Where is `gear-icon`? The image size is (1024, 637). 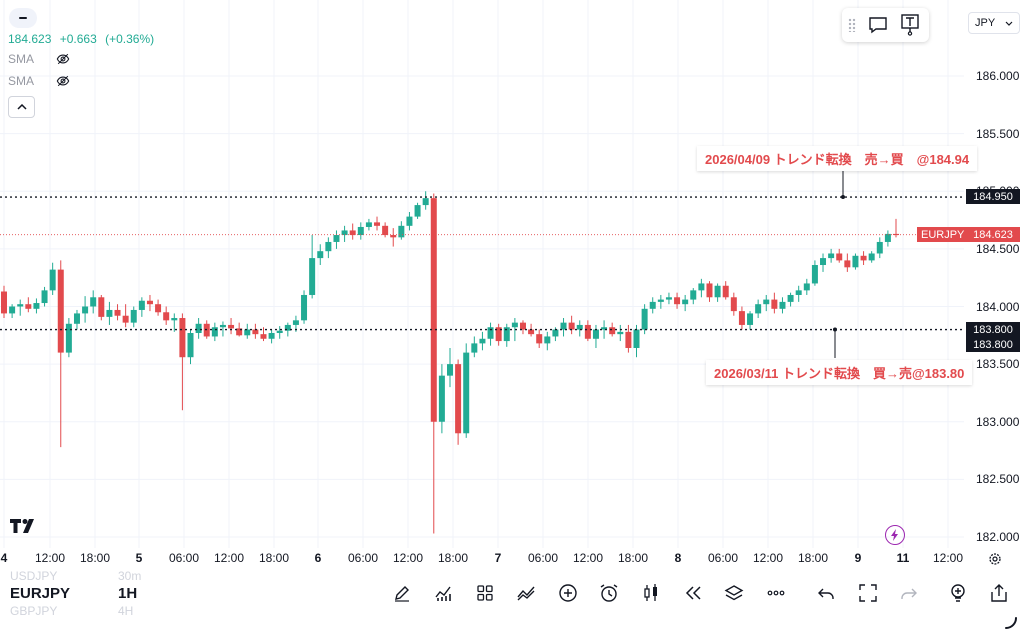
gear-icon is located at coordinates (995, 559).